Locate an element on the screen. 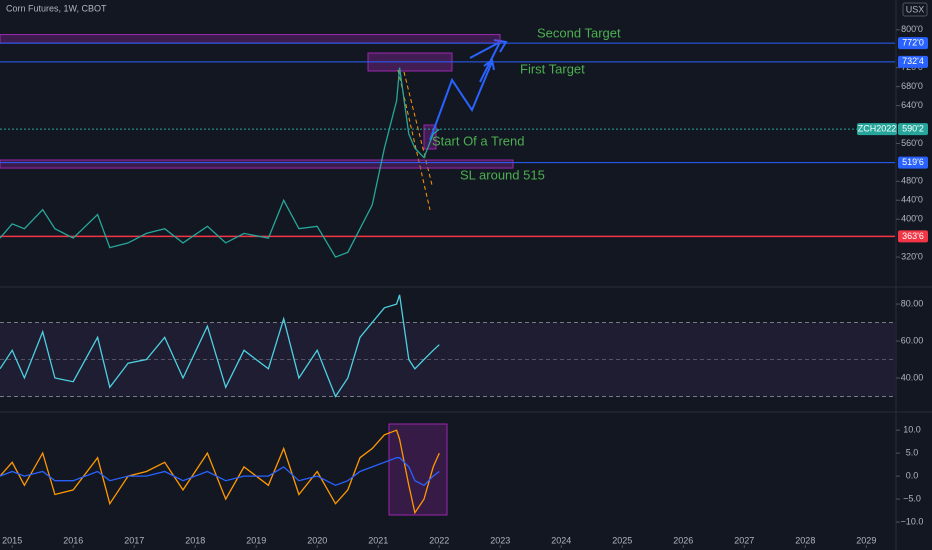 The height and width of the screenshot is (550, 932). level-label: 732'4 is located at coordinates (913, 61).